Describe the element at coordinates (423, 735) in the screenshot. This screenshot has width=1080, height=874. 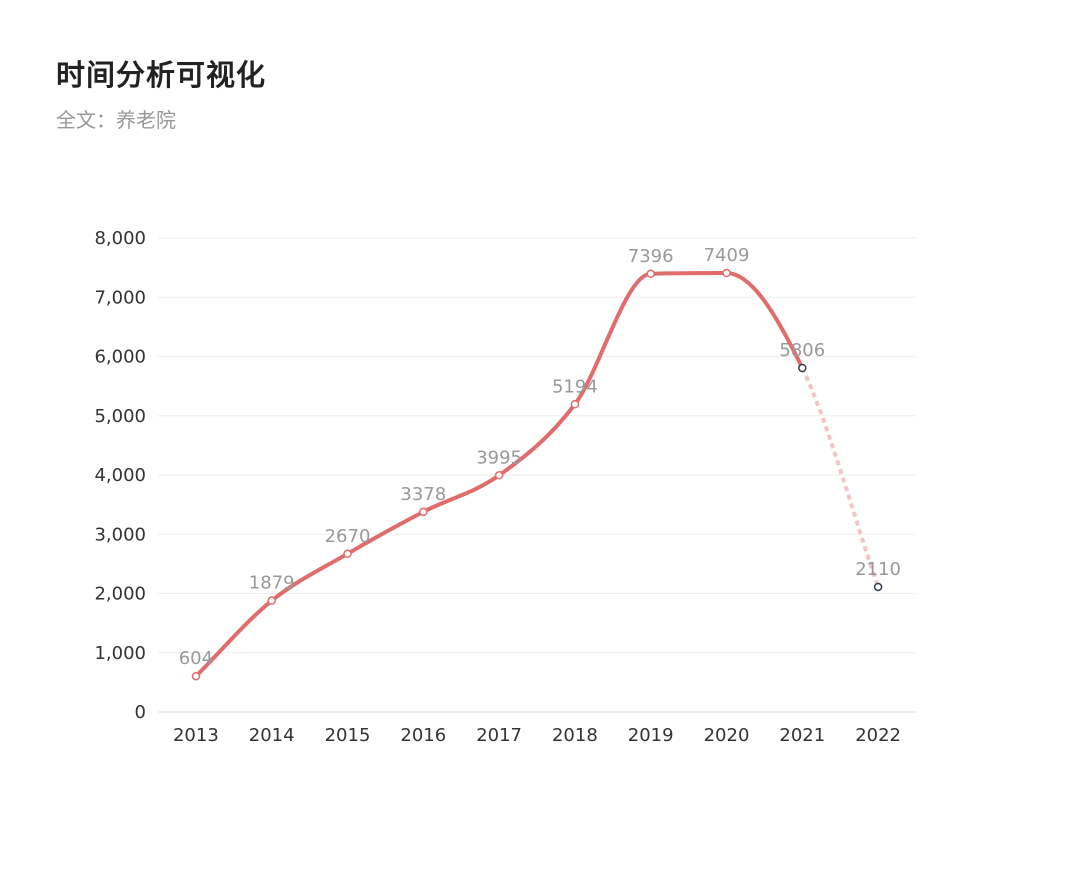
I see `x-tick-label: 2016` at that location.